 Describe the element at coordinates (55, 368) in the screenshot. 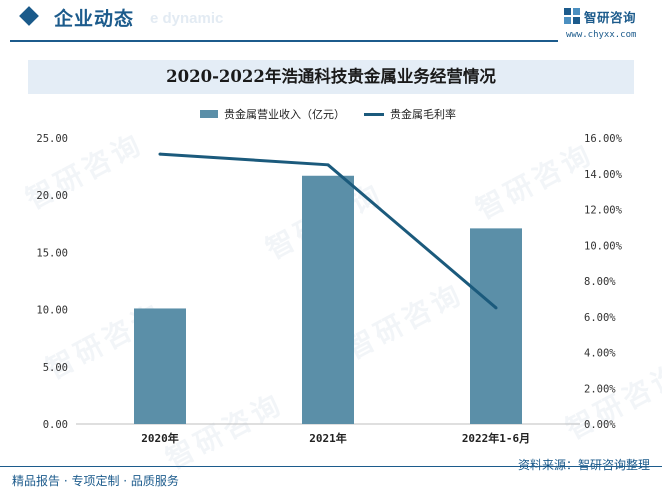

I see `y-left-tick-label: 5.00` at that location.